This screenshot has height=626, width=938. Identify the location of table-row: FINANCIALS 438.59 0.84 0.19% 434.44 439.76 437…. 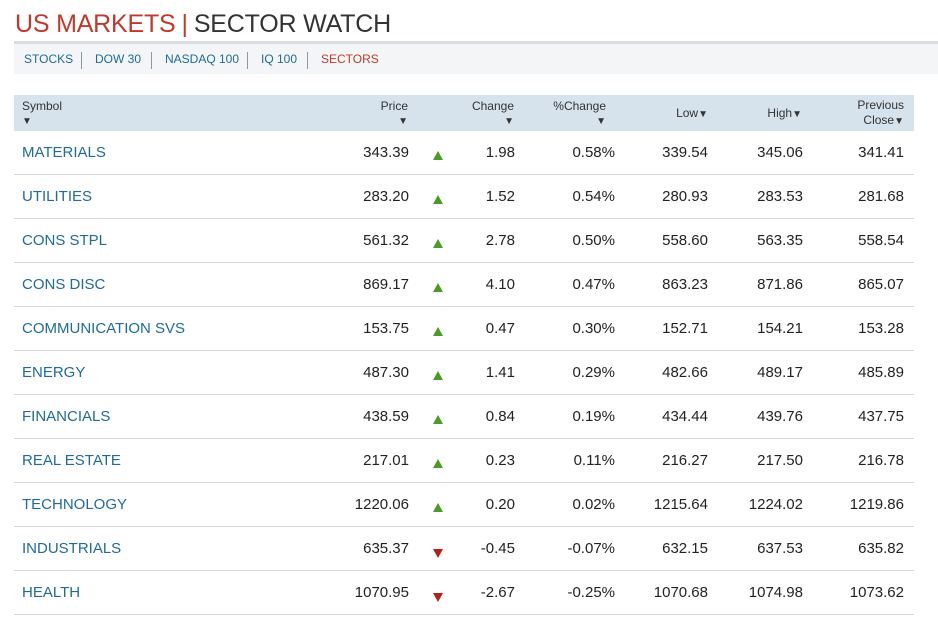
(464, 417).